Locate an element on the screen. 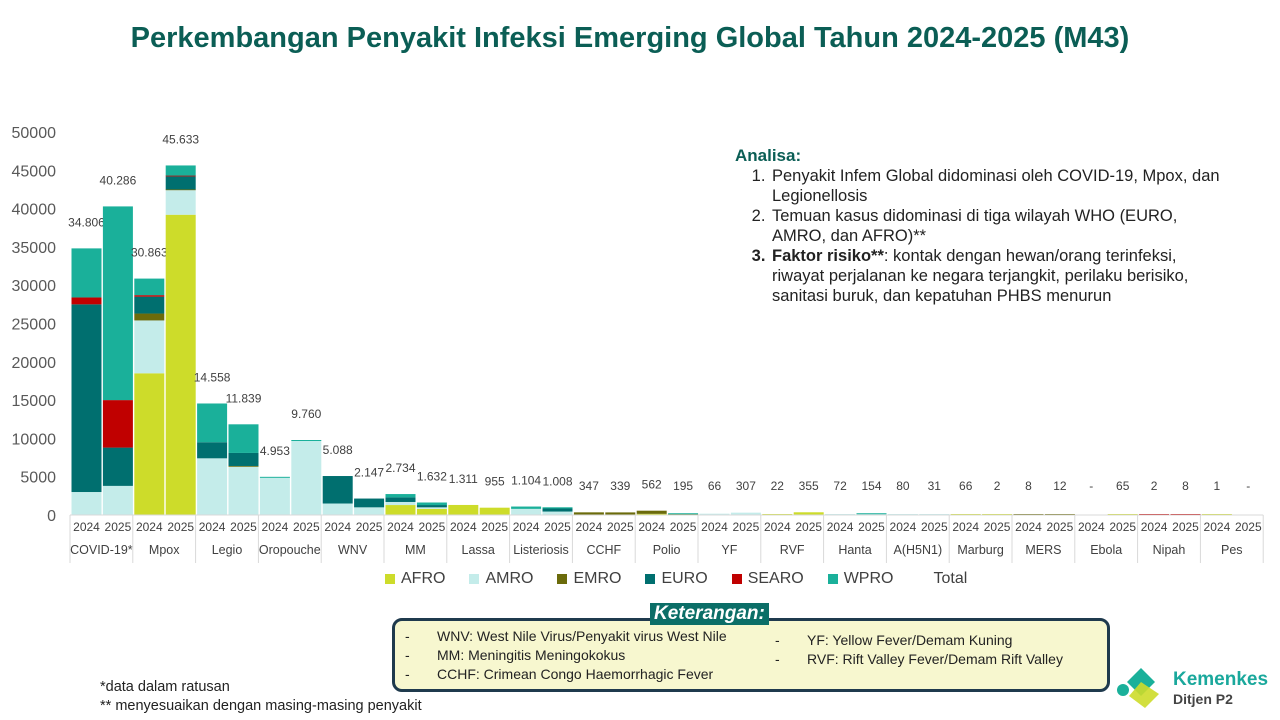  total-label: - is located at coordinates (1248, 486).